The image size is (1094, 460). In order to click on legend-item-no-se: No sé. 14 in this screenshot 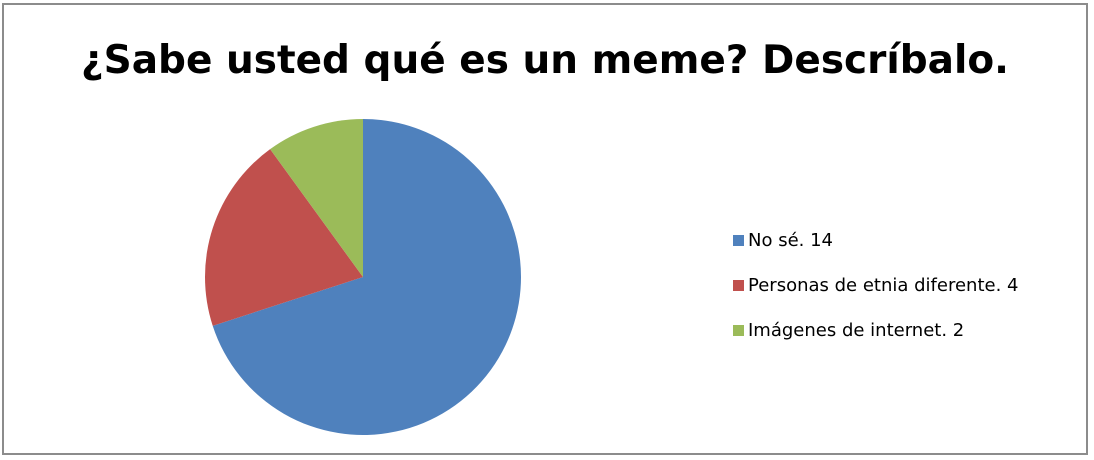, I will do `click(875, 240)`.